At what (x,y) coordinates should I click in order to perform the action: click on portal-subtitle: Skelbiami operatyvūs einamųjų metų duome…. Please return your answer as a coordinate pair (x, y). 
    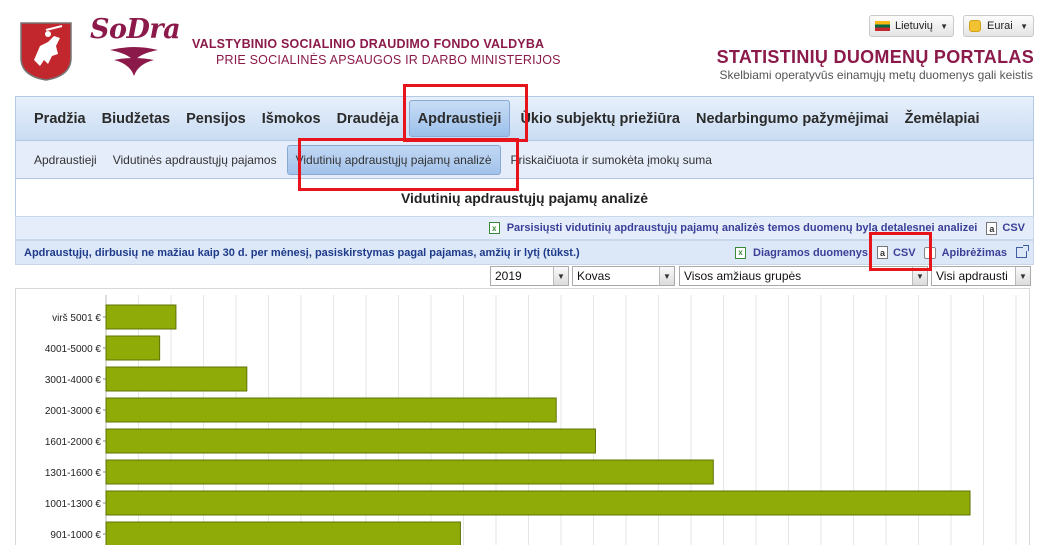
    Looking at the image, I should click on (876, 75).